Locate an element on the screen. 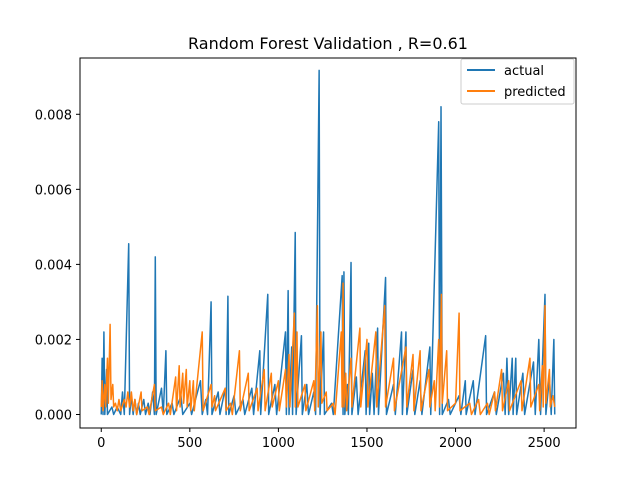 This screenshot has height=480, width=640. legend-label-predicted: predicted is located at coordinates (535, 92).